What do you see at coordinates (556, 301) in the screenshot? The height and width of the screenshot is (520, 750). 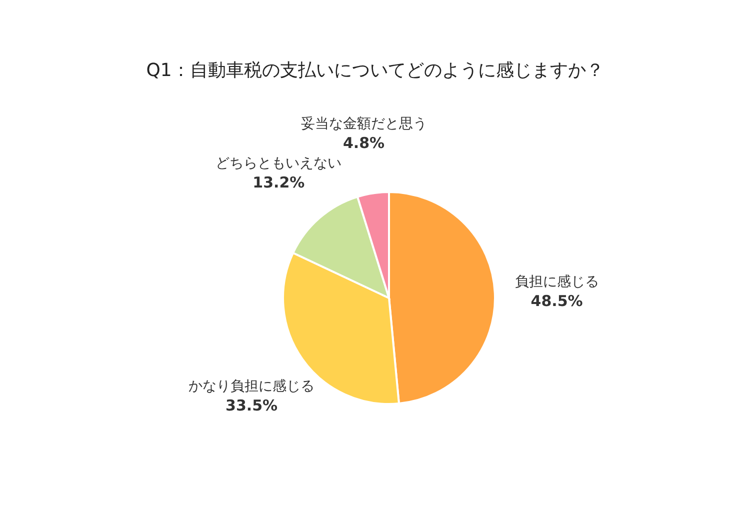 I see `data-label: 48.5%` at bounding box center [556, 301].